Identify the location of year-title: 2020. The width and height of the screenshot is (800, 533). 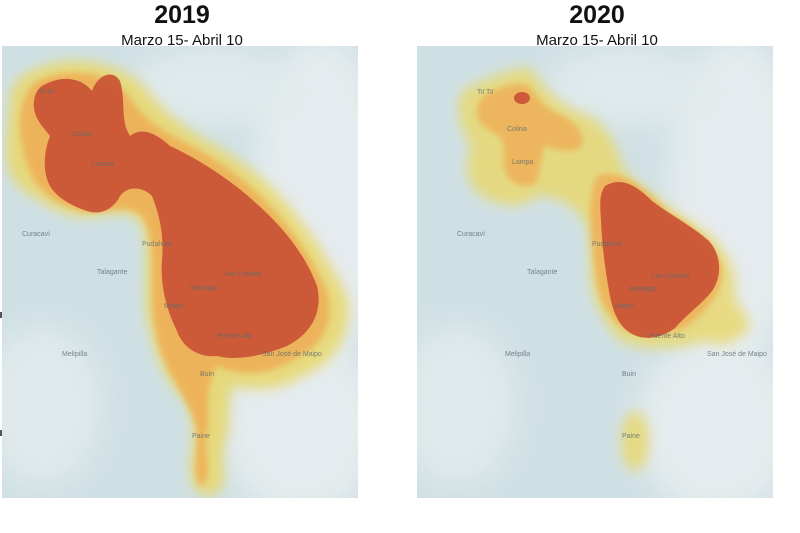
(597, 15).